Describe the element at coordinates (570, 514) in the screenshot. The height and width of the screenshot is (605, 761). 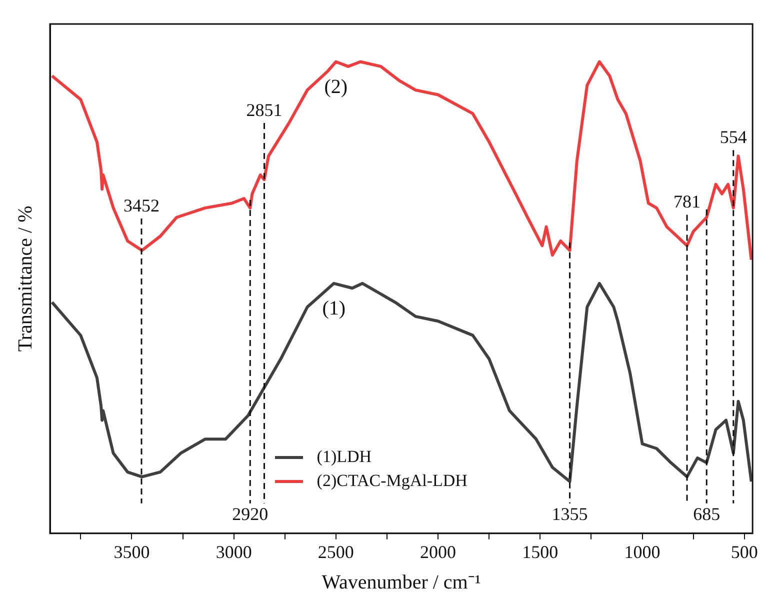
I see `ref-line-label: 1355` at that location.